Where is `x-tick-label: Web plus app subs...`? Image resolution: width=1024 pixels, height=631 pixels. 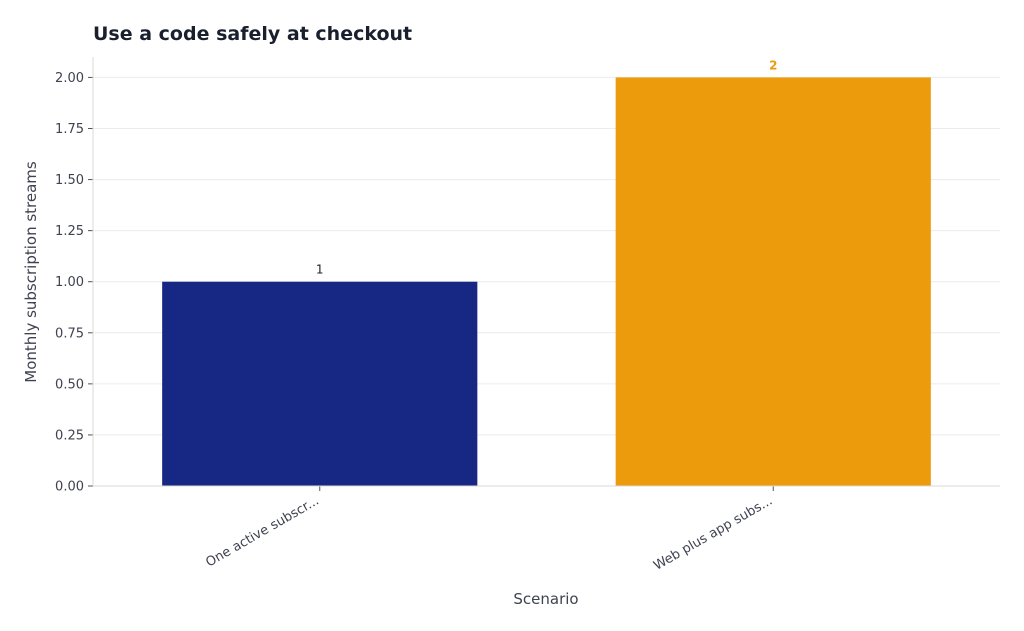 x-tick-label: Web plus app subs... is located at coordinates (713, 533).